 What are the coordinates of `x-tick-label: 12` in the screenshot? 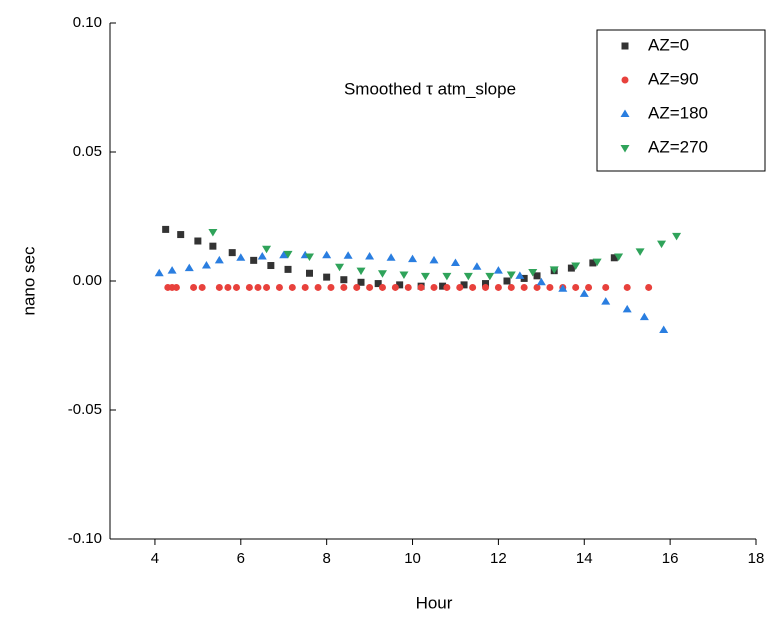 It's located at (498, 558).